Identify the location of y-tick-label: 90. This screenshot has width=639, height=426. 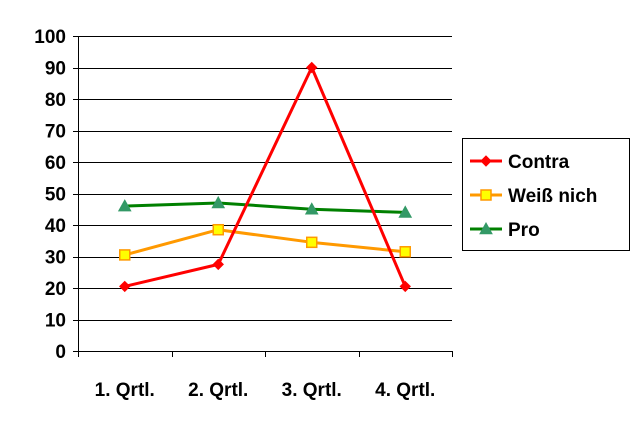
(55, 69).